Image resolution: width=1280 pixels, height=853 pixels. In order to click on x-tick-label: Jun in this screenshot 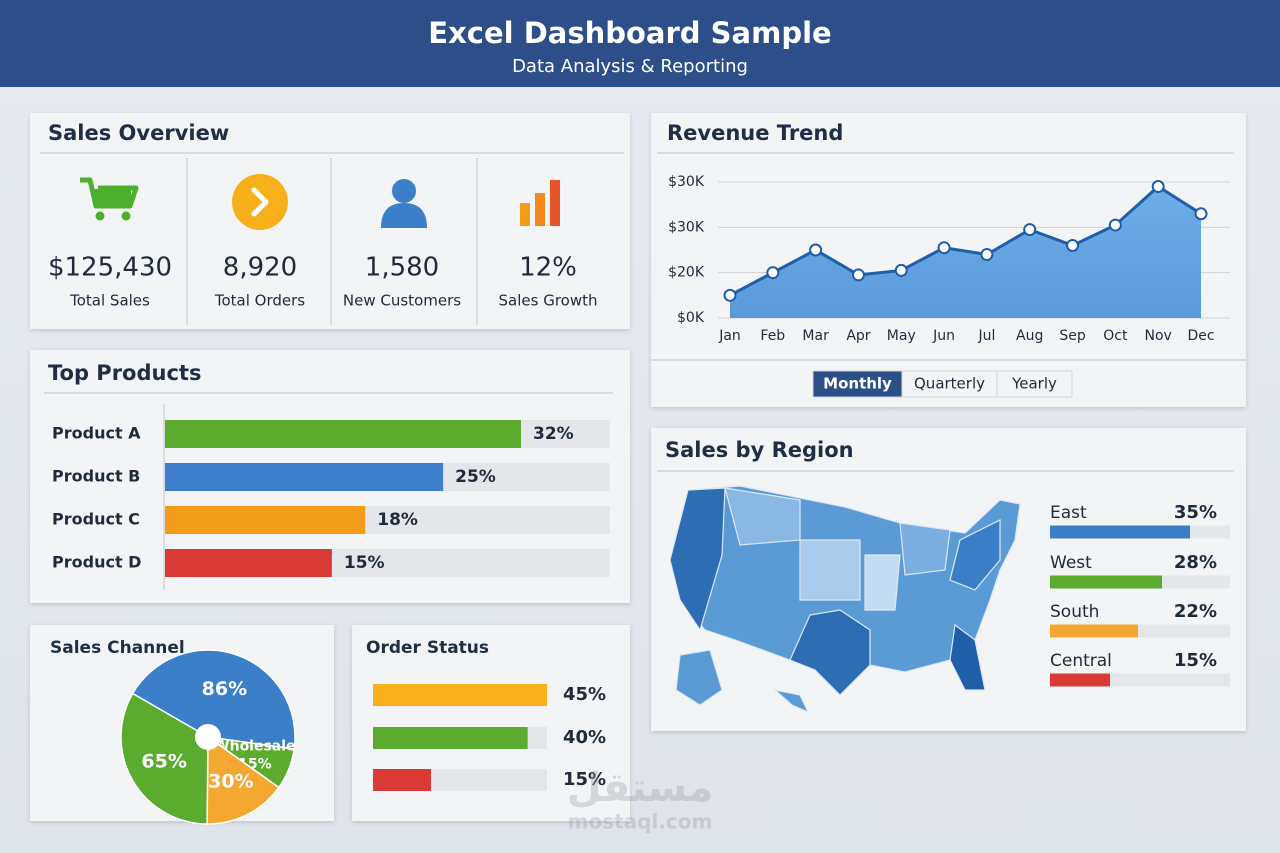, I will do `click(943, 336)`.